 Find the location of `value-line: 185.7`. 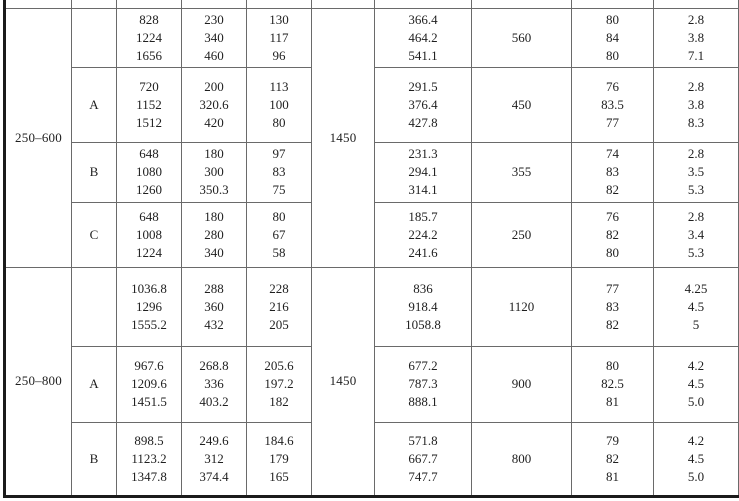

value-line: 185.7 is located at coordinates (423, 216).